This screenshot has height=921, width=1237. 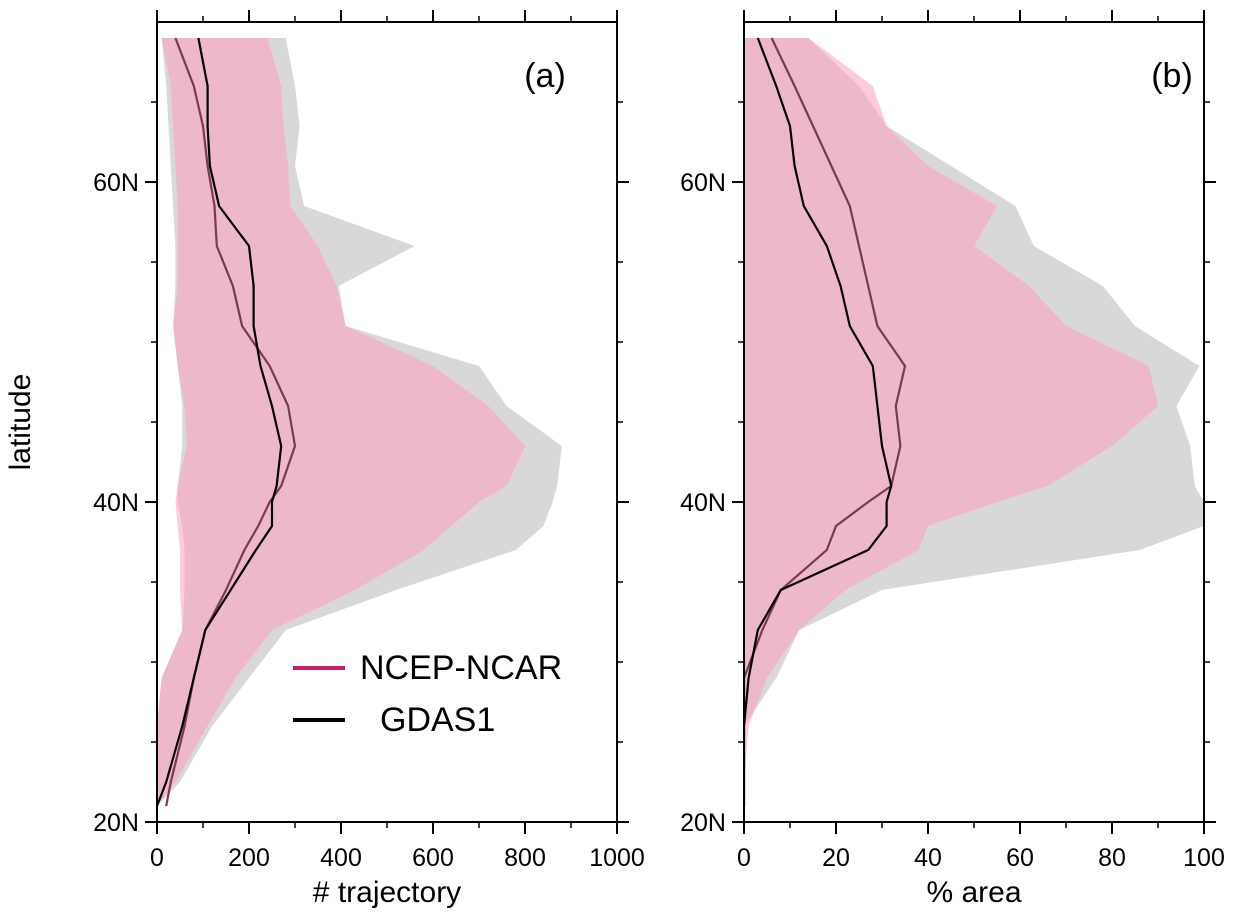 I want to click on y-tick-label-a: 40N, so click(x=116, y=503).